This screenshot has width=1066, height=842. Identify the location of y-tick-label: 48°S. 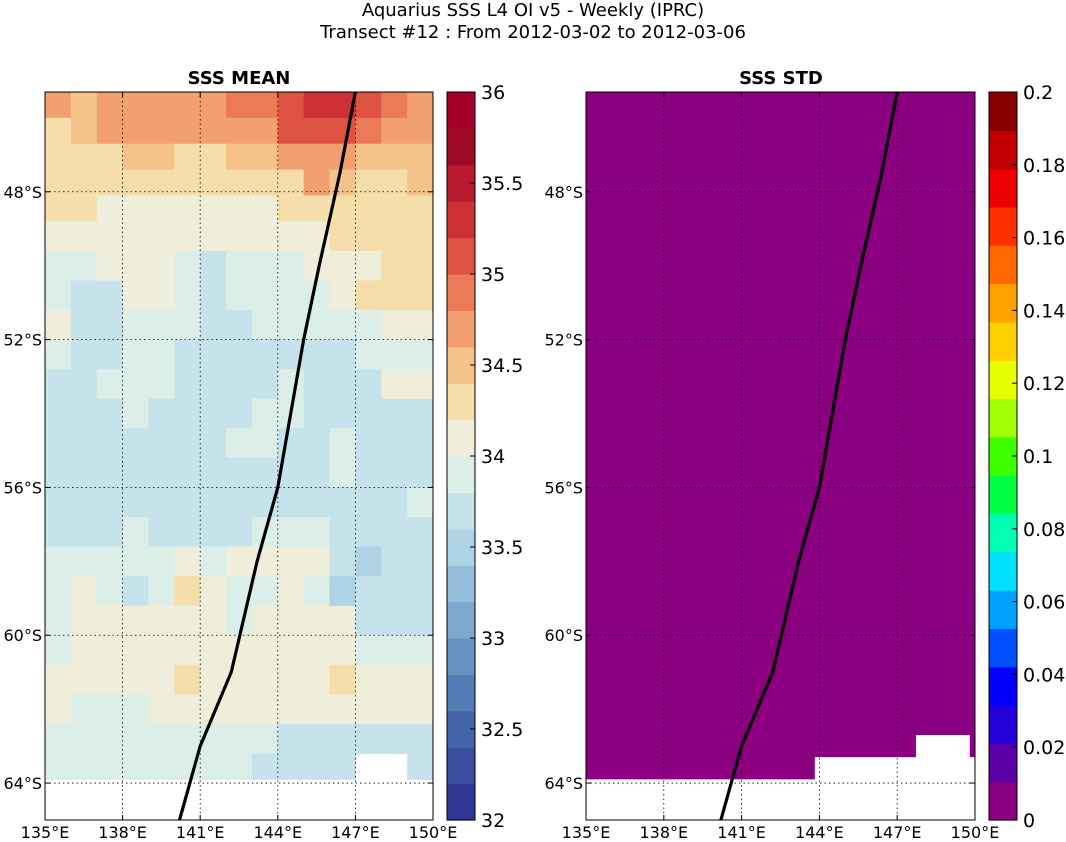
(22, 192).